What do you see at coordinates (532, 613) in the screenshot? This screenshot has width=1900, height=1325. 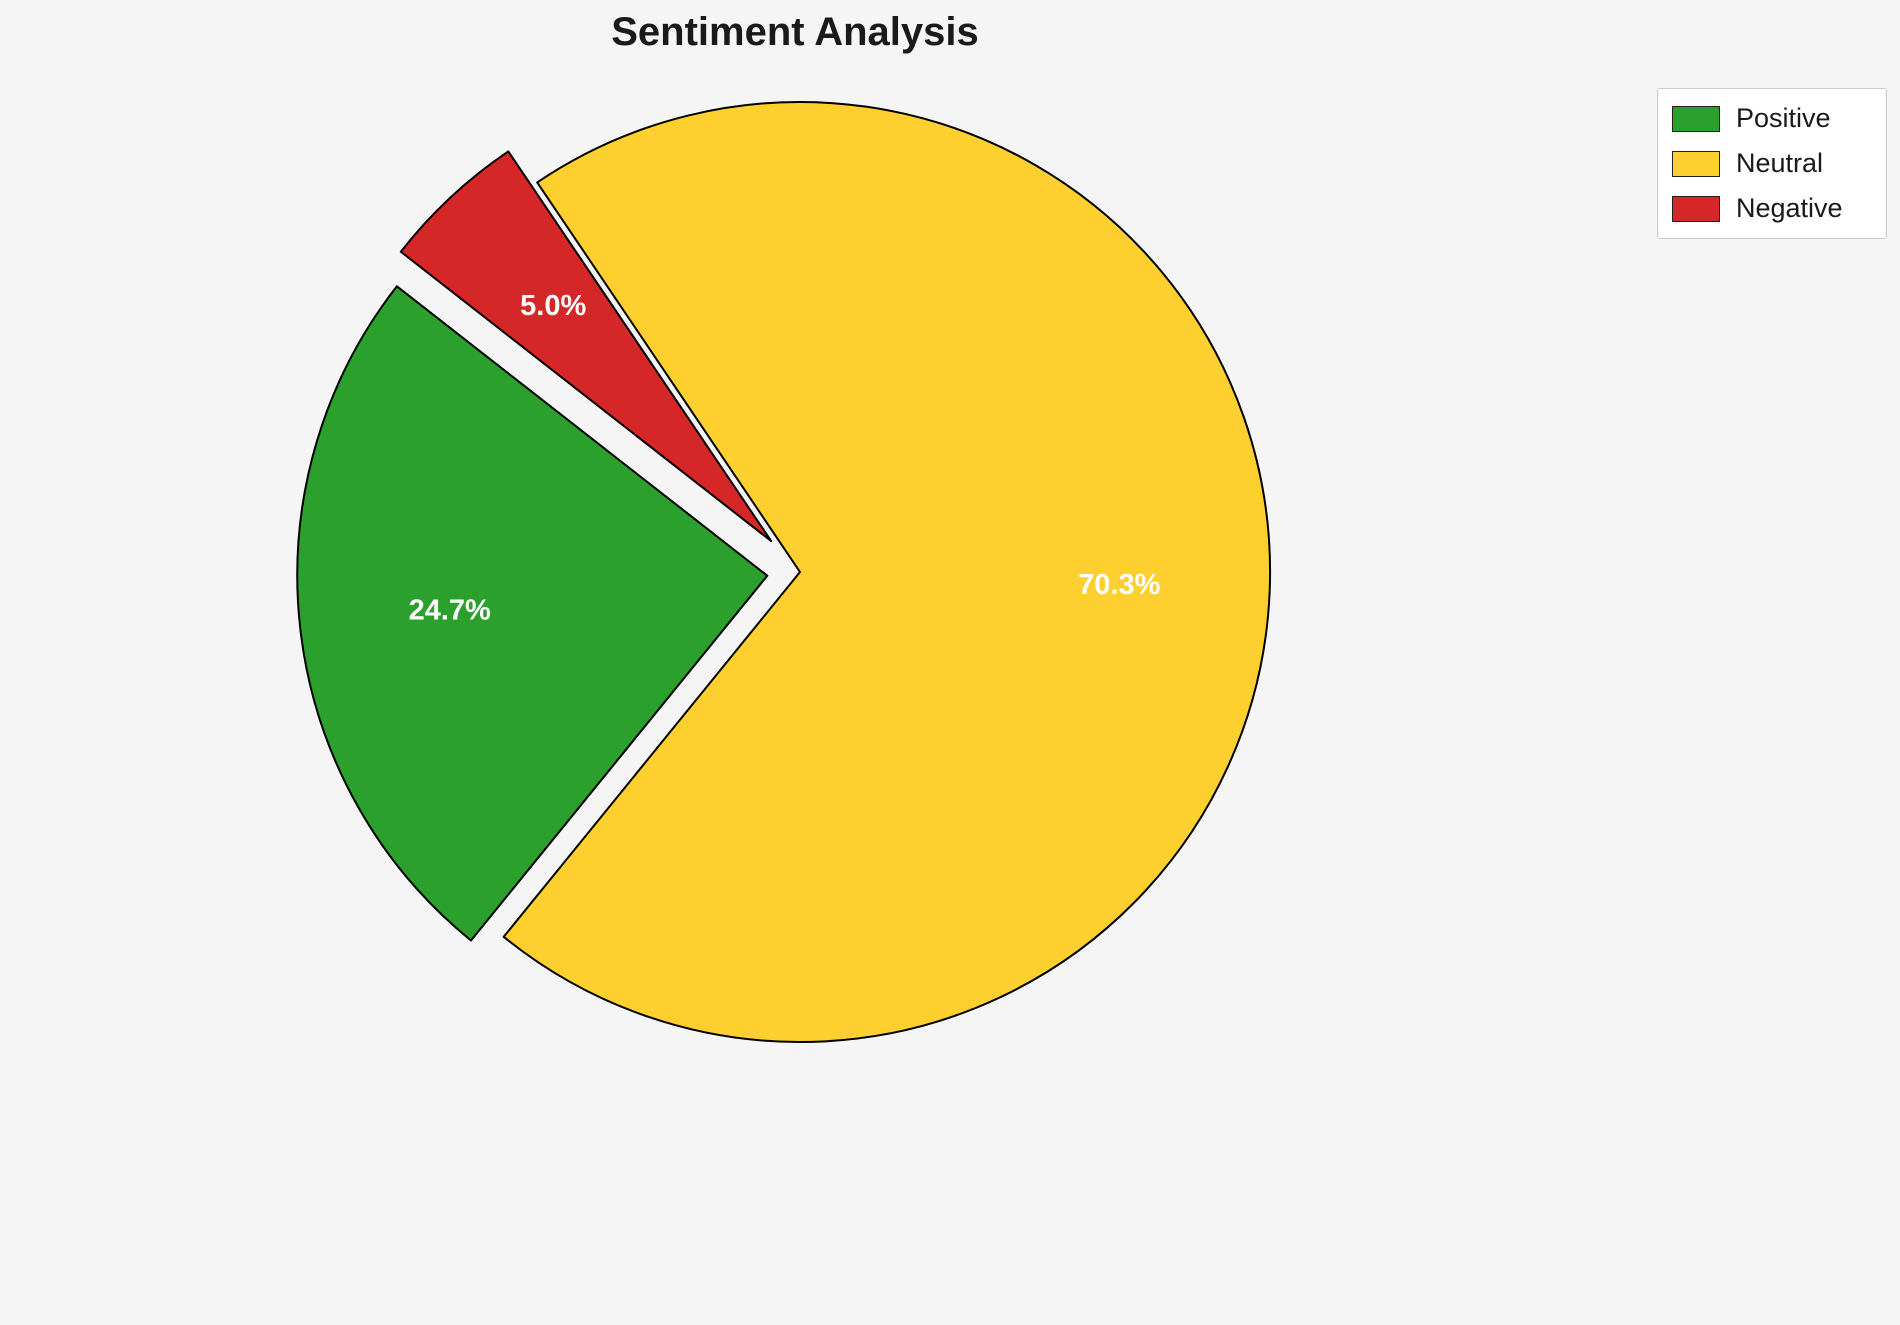 I see `pie-slice-positive` at bounding box center [532, 613].